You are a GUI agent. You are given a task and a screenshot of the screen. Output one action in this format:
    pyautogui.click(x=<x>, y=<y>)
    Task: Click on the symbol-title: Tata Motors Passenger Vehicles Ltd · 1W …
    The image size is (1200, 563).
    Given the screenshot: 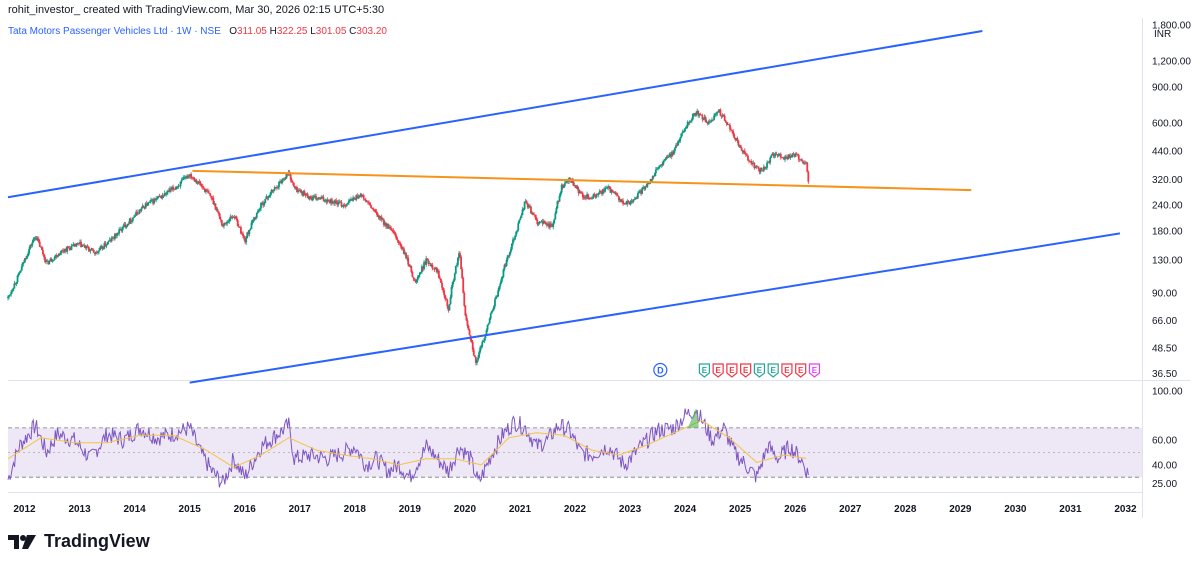 What is the action you would take?
    pyautogui.click(x=114, y=31)
    